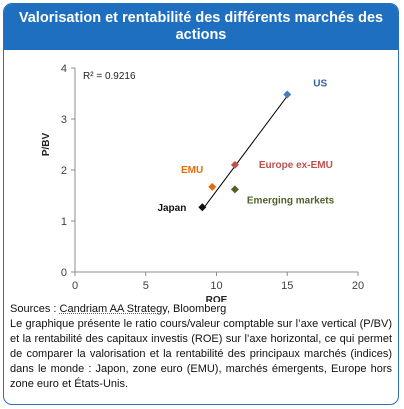 Image resolution: width=404 pixels, height=409 pixels. Describe the element at coordinates (196, 309) in the screenshot. I see `sources-suffix: , Bloomberg` at that location.